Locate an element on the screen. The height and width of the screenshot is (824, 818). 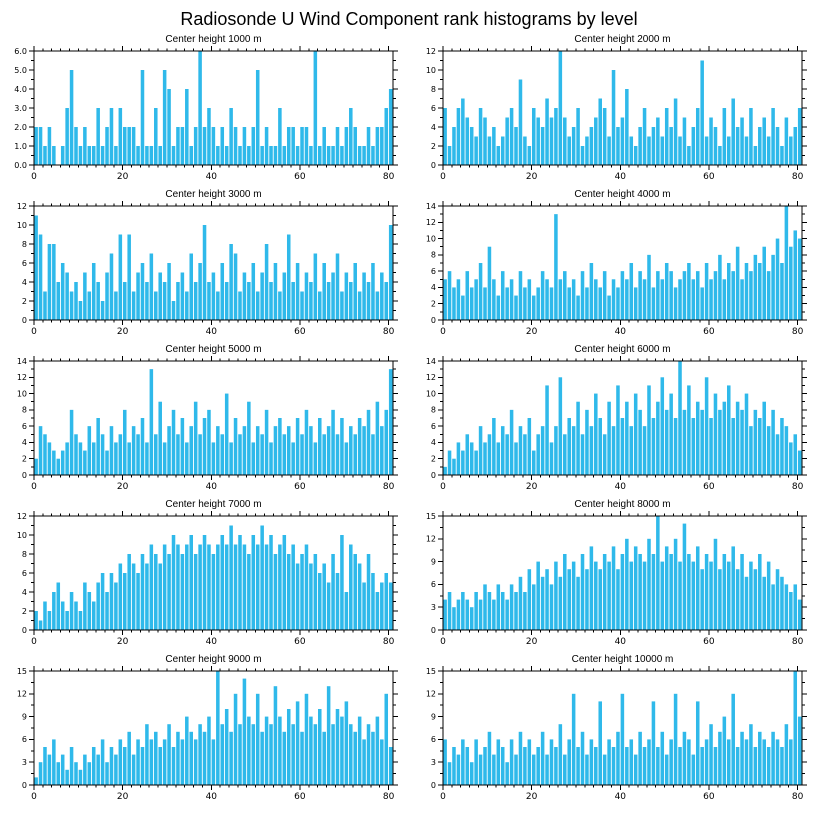
chart-center-height-9000m: Center height 9000 m 0 3 6 9 12 15 0 20 40 60 80 is located at coordinates (204, 730).